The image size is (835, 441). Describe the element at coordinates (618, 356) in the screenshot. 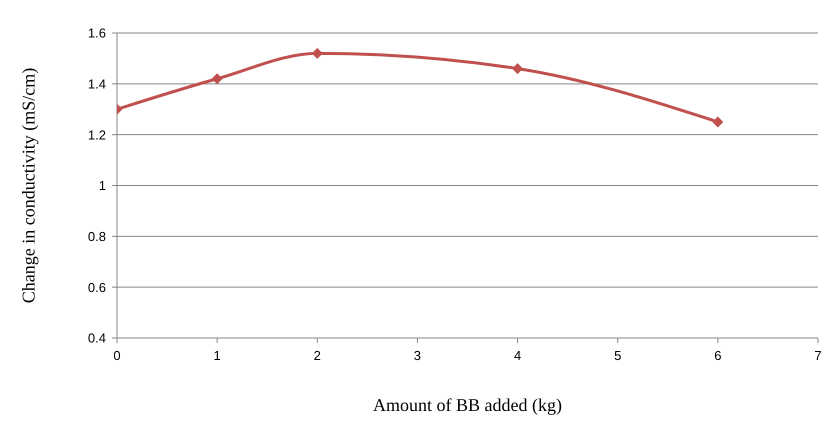

I see `x-tick-label: 5` at that location.